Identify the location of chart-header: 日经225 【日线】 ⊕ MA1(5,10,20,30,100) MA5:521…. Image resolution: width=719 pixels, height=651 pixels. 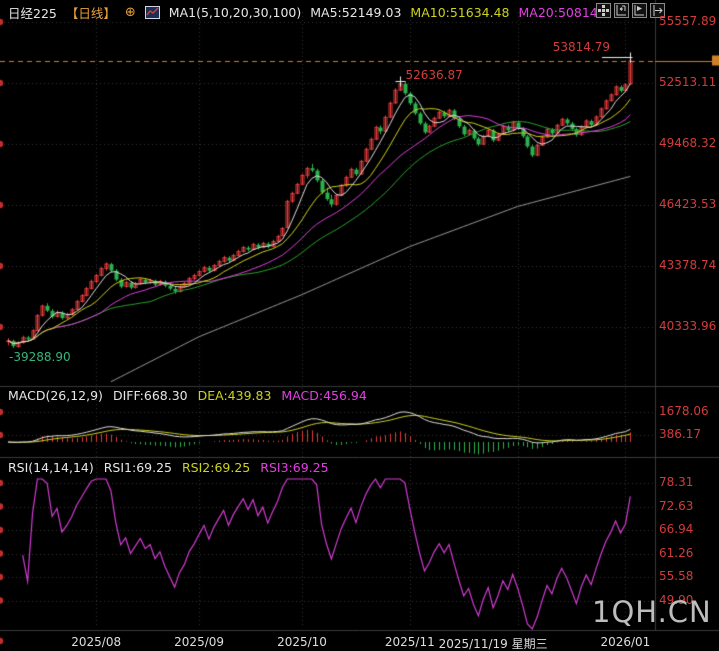
(309, 12).